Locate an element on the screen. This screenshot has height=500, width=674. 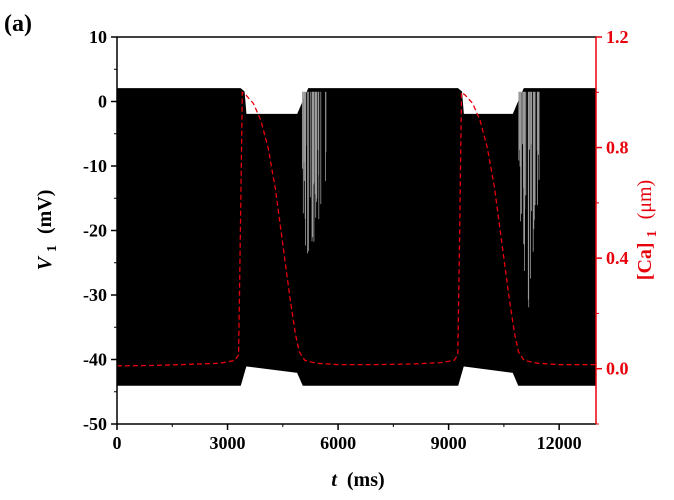
x-tick-label: 9000 is located at coordinates (449, 443).